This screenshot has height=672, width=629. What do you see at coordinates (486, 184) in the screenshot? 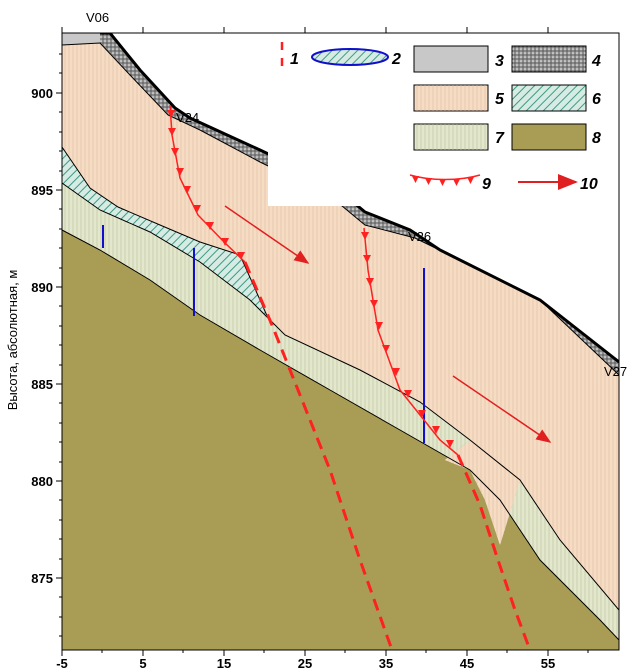
I see `legend-number-9: 9` at bounding box center [486, 184].